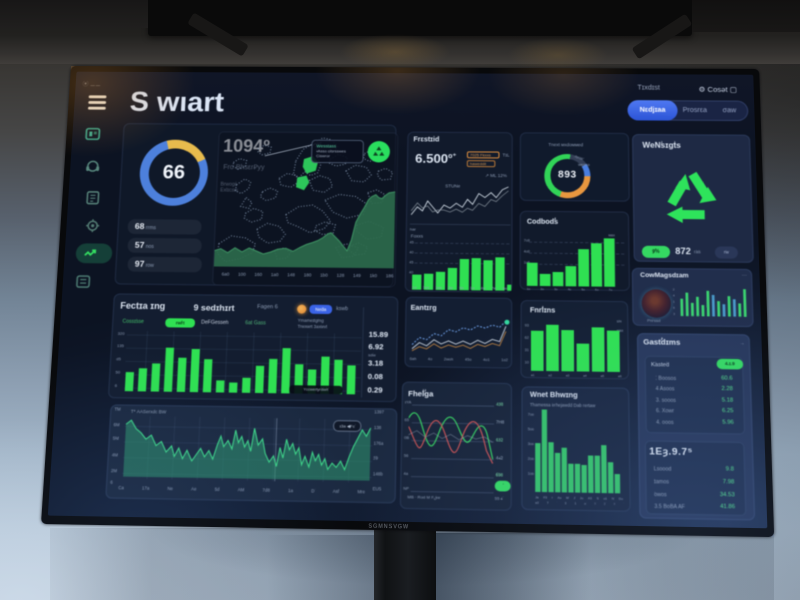  What do you see at coordinates (674, 289) in the screenshot?
I see `svg-text: 2` at bounding box center [674, 289].